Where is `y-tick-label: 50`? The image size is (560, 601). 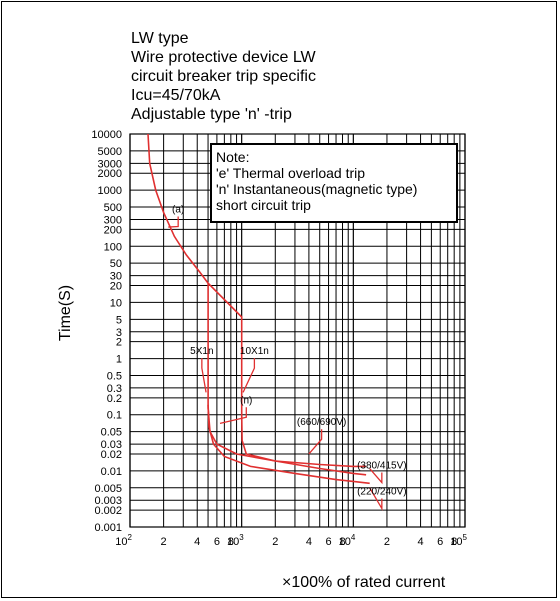 y-tick-label: 50 is located at coordinates (116, 264).